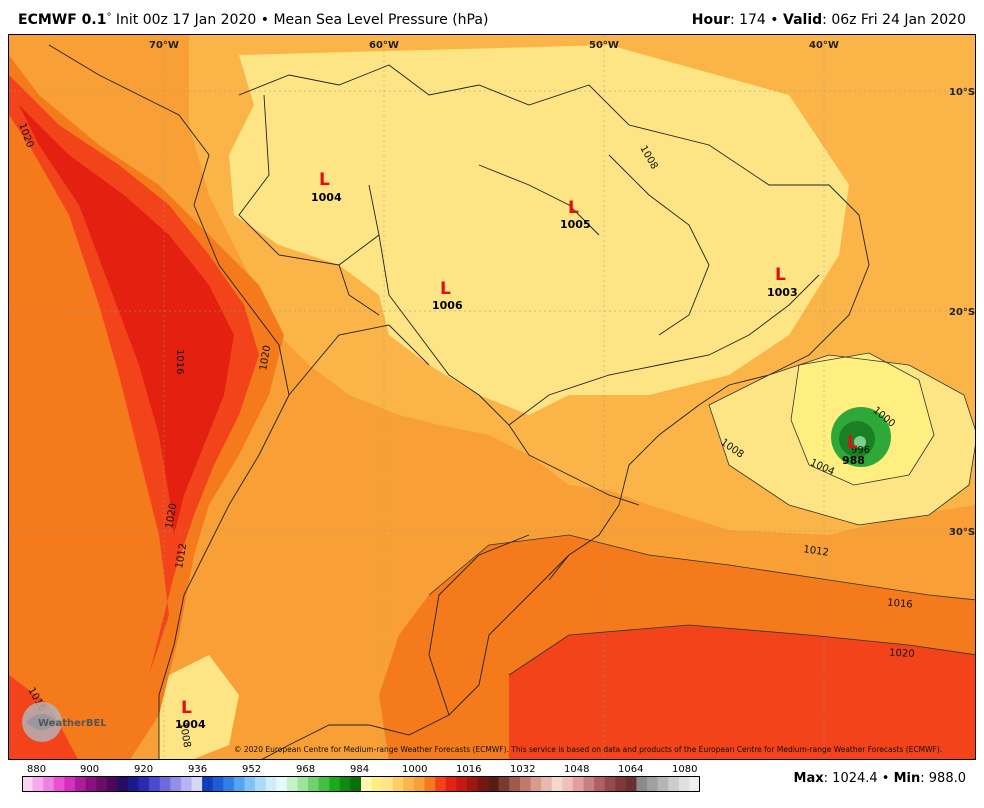  What do you see at coordinates (880, 778) in the screenshot?
I see `pressure-stats: Max: 1024.4 • Min: 988.0` at bounding box center [880, 778].